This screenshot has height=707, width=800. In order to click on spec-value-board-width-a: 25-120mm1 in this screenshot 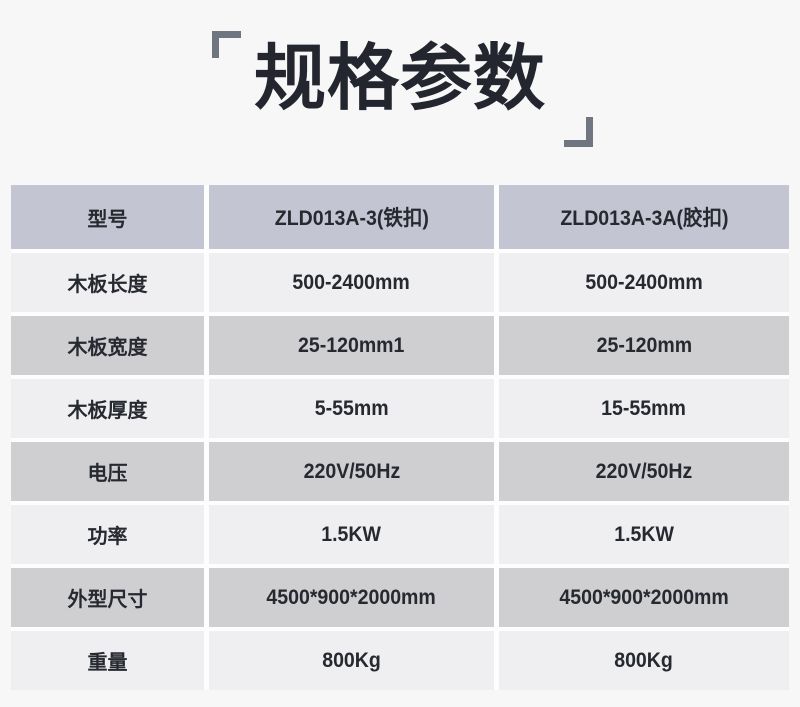, I will do `click(351, 345)`.